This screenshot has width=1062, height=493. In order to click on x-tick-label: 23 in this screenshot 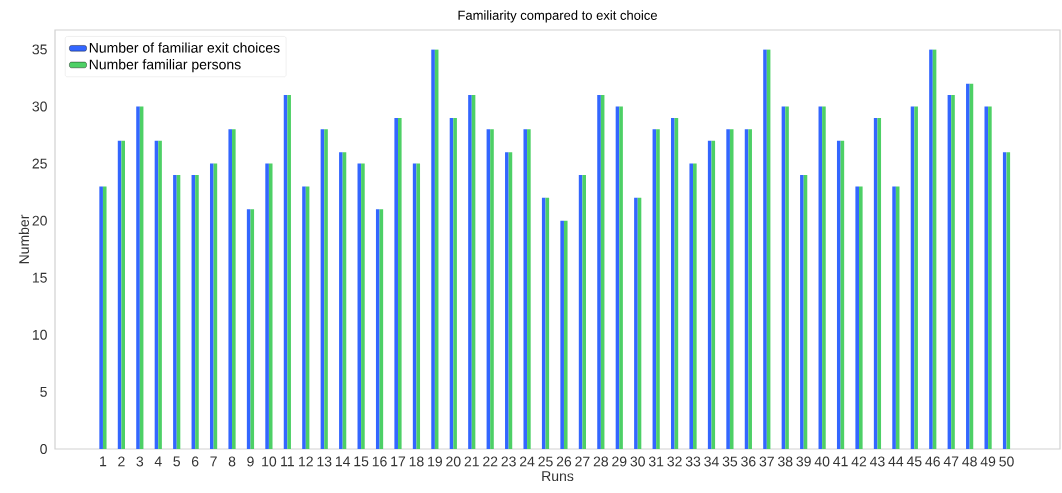, I will do `click(508, 461)`.